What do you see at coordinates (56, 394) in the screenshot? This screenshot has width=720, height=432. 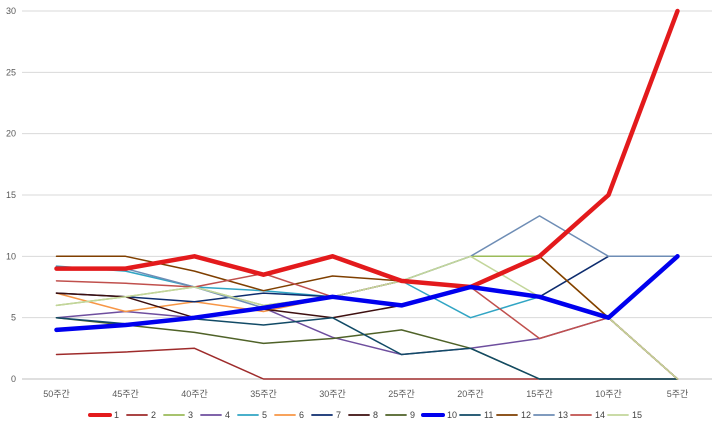 I see `x-tick-label: 50주간` at bounding box center [56, 394].